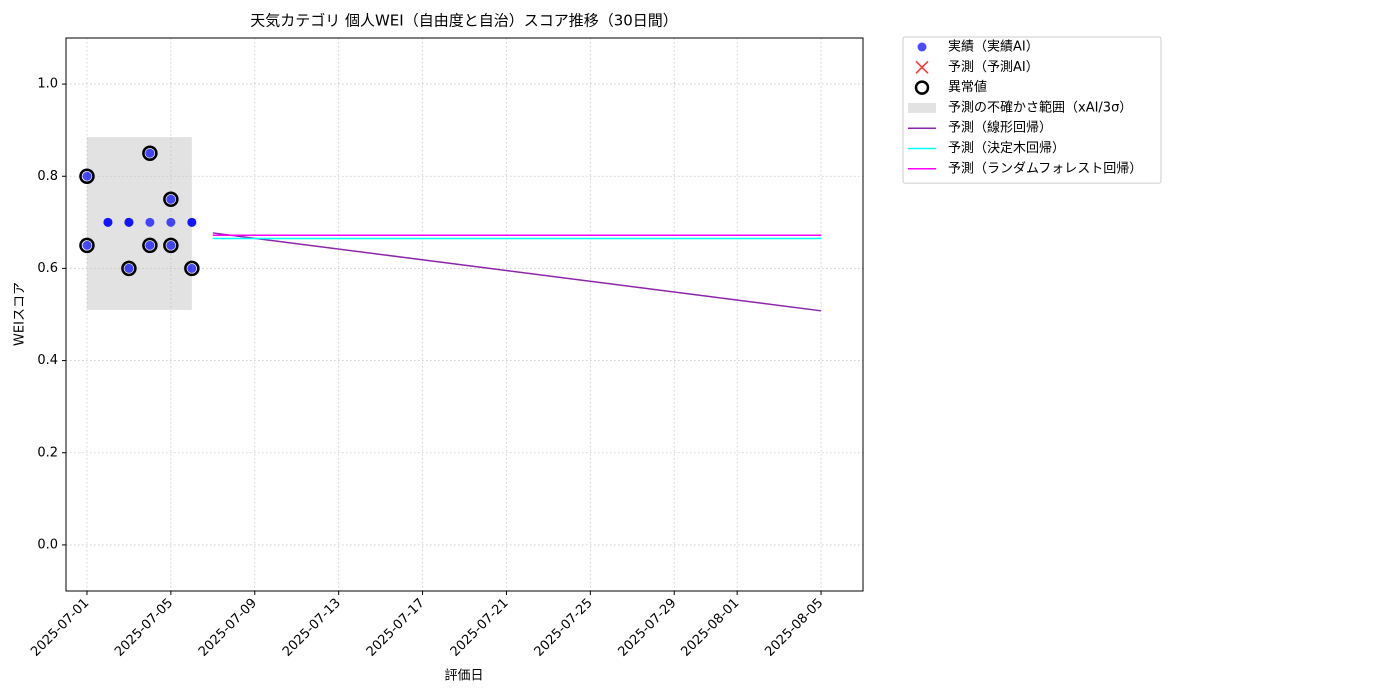  Describe the element at coordinates (480, 628) in the screenshot. I see `x-tick-label: 2025-07-21` at that location.